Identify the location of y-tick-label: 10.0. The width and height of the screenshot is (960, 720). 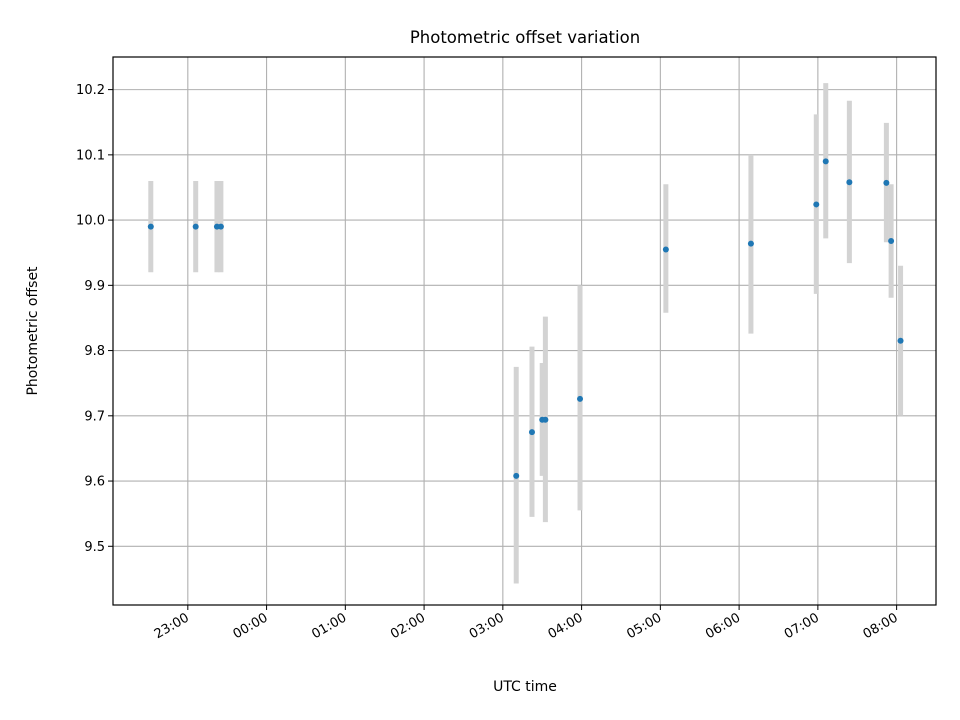
(90, 221).